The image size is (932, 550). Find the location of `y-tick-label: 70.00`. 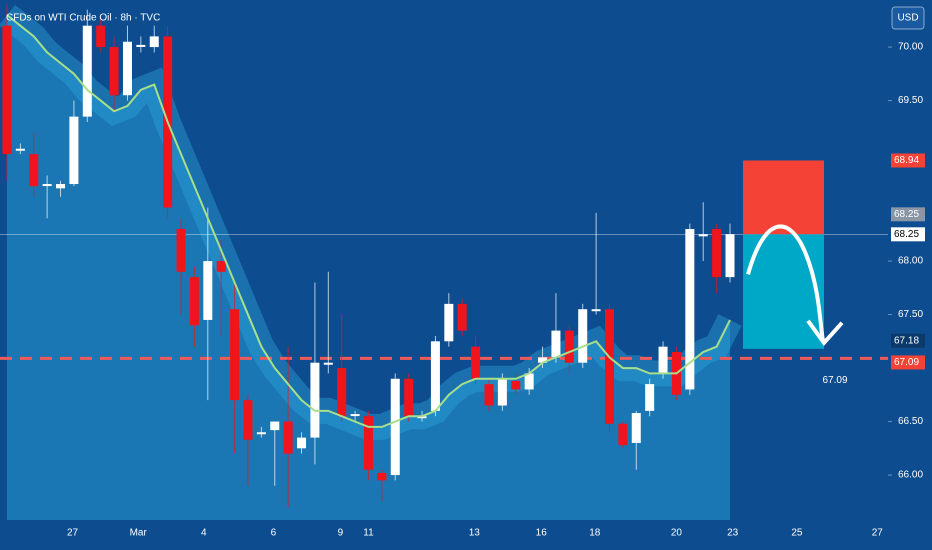

y-tick-label: 70.00 is located at coordinates (910, 47).